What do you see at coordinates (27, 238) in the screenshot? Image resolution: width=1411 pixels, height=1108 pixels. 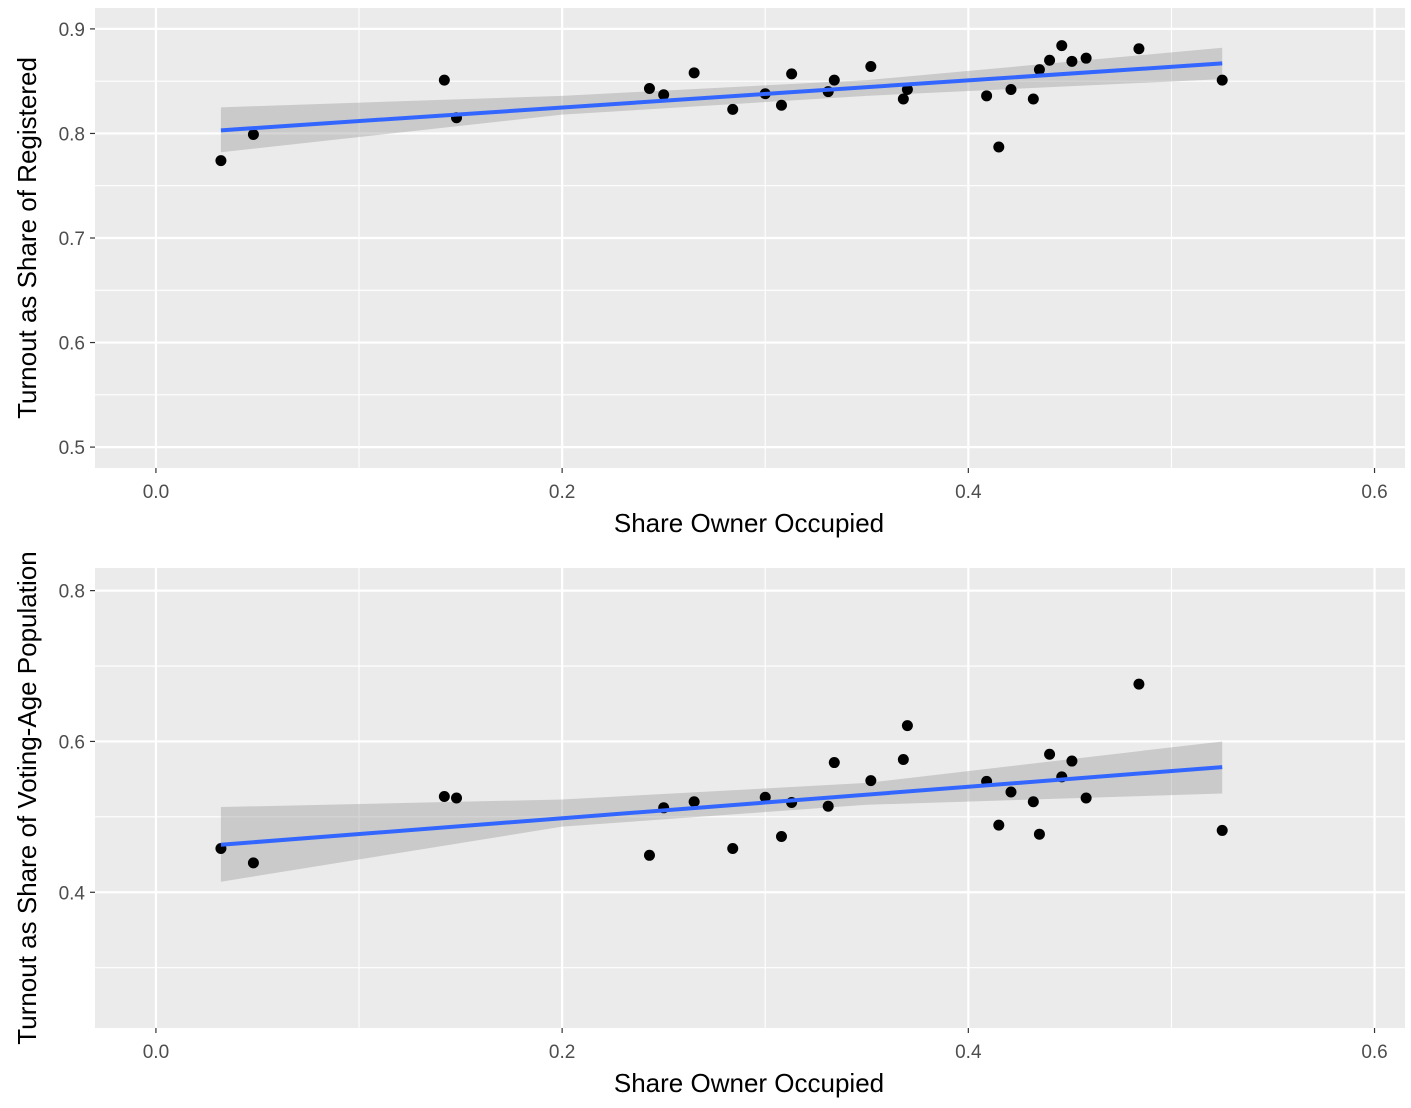 I see `top-y-axis-title: Turnout as Share of Registered` at bounding box center [27, 238].